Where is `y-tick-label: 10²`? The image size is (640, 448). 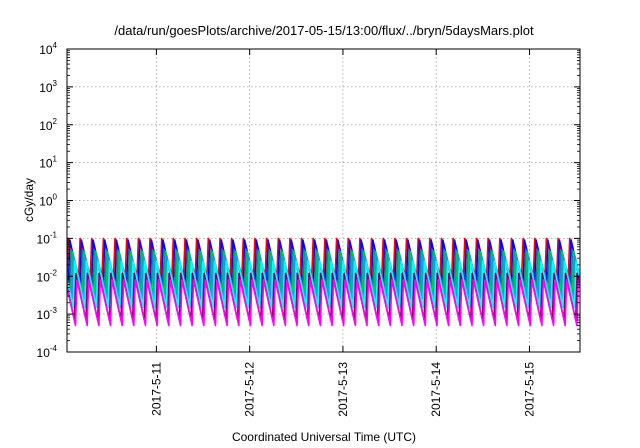 y-tick-label: 10² is located at coordinates (48, 125).